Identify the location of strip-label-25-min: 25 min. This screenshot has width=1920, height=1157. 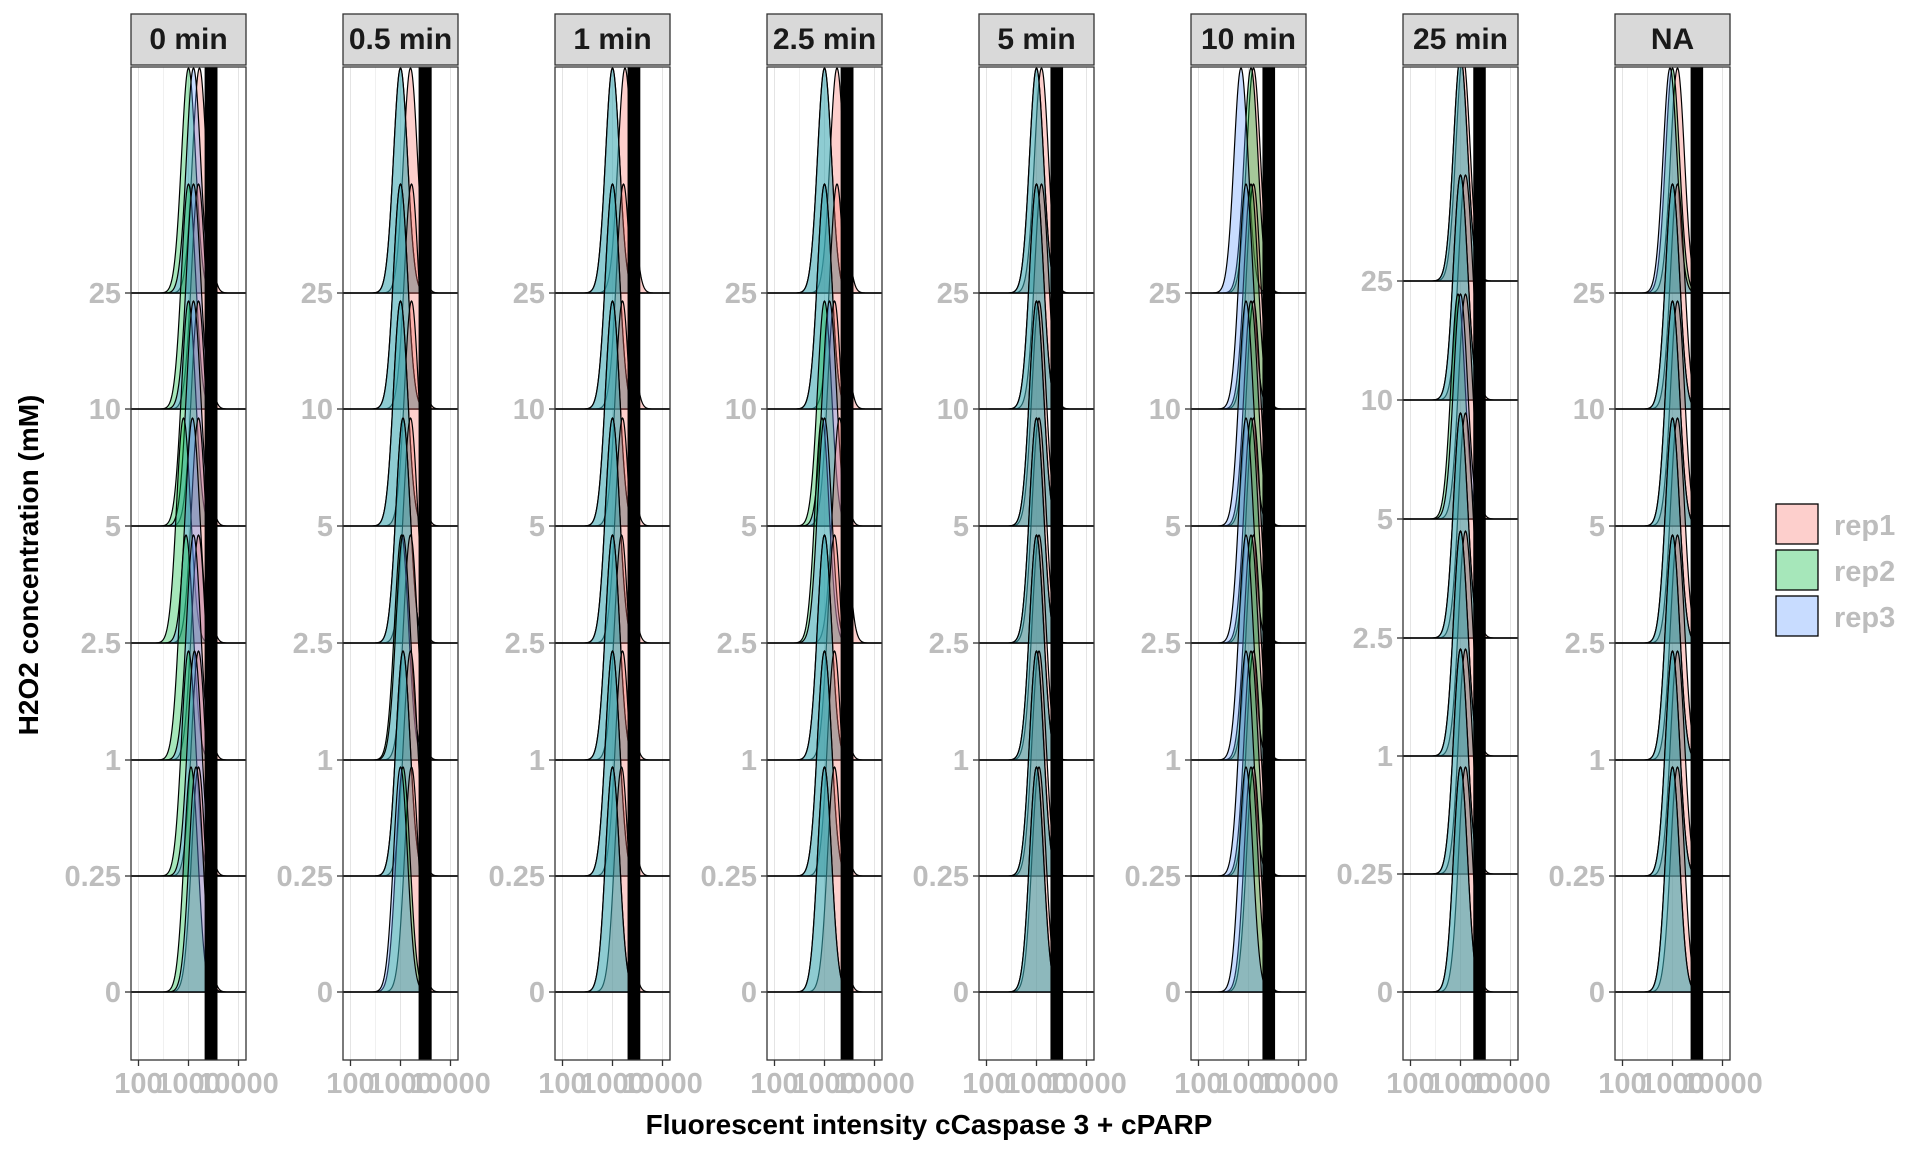
(1460, 39).